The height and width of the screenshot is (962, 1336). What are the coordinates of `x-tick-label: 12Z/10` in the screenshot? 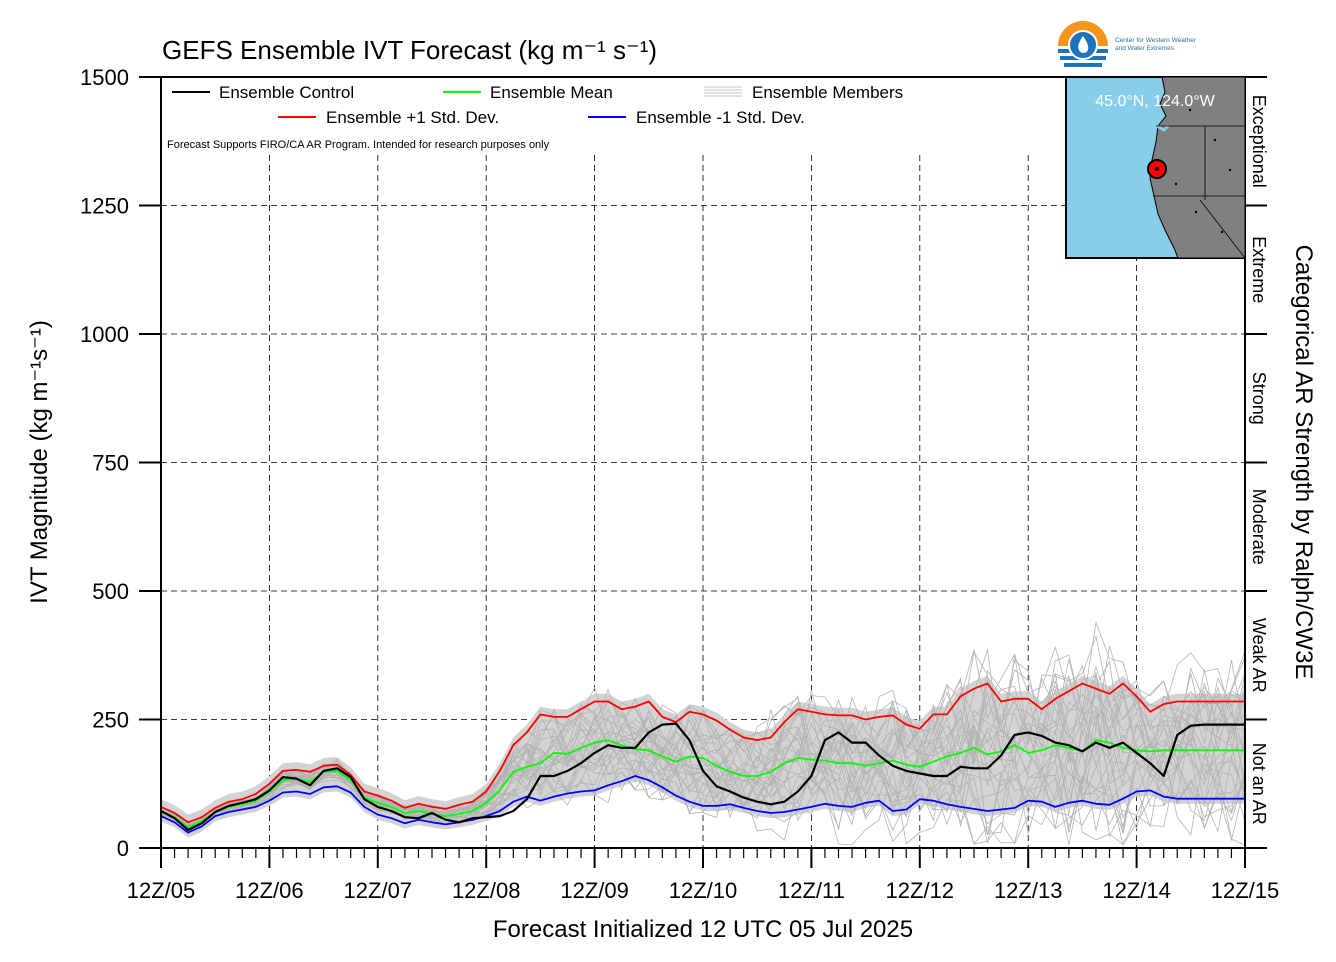 It's located at (703, 890).